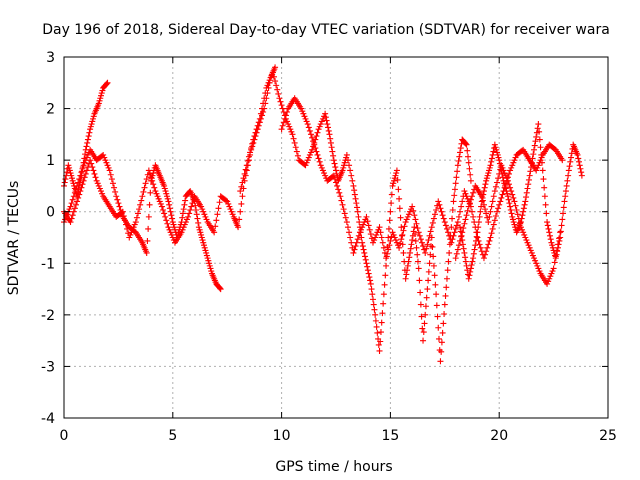 The image size is (640, 480). I want to click on y-tick-label: 2, so click(50, 110).